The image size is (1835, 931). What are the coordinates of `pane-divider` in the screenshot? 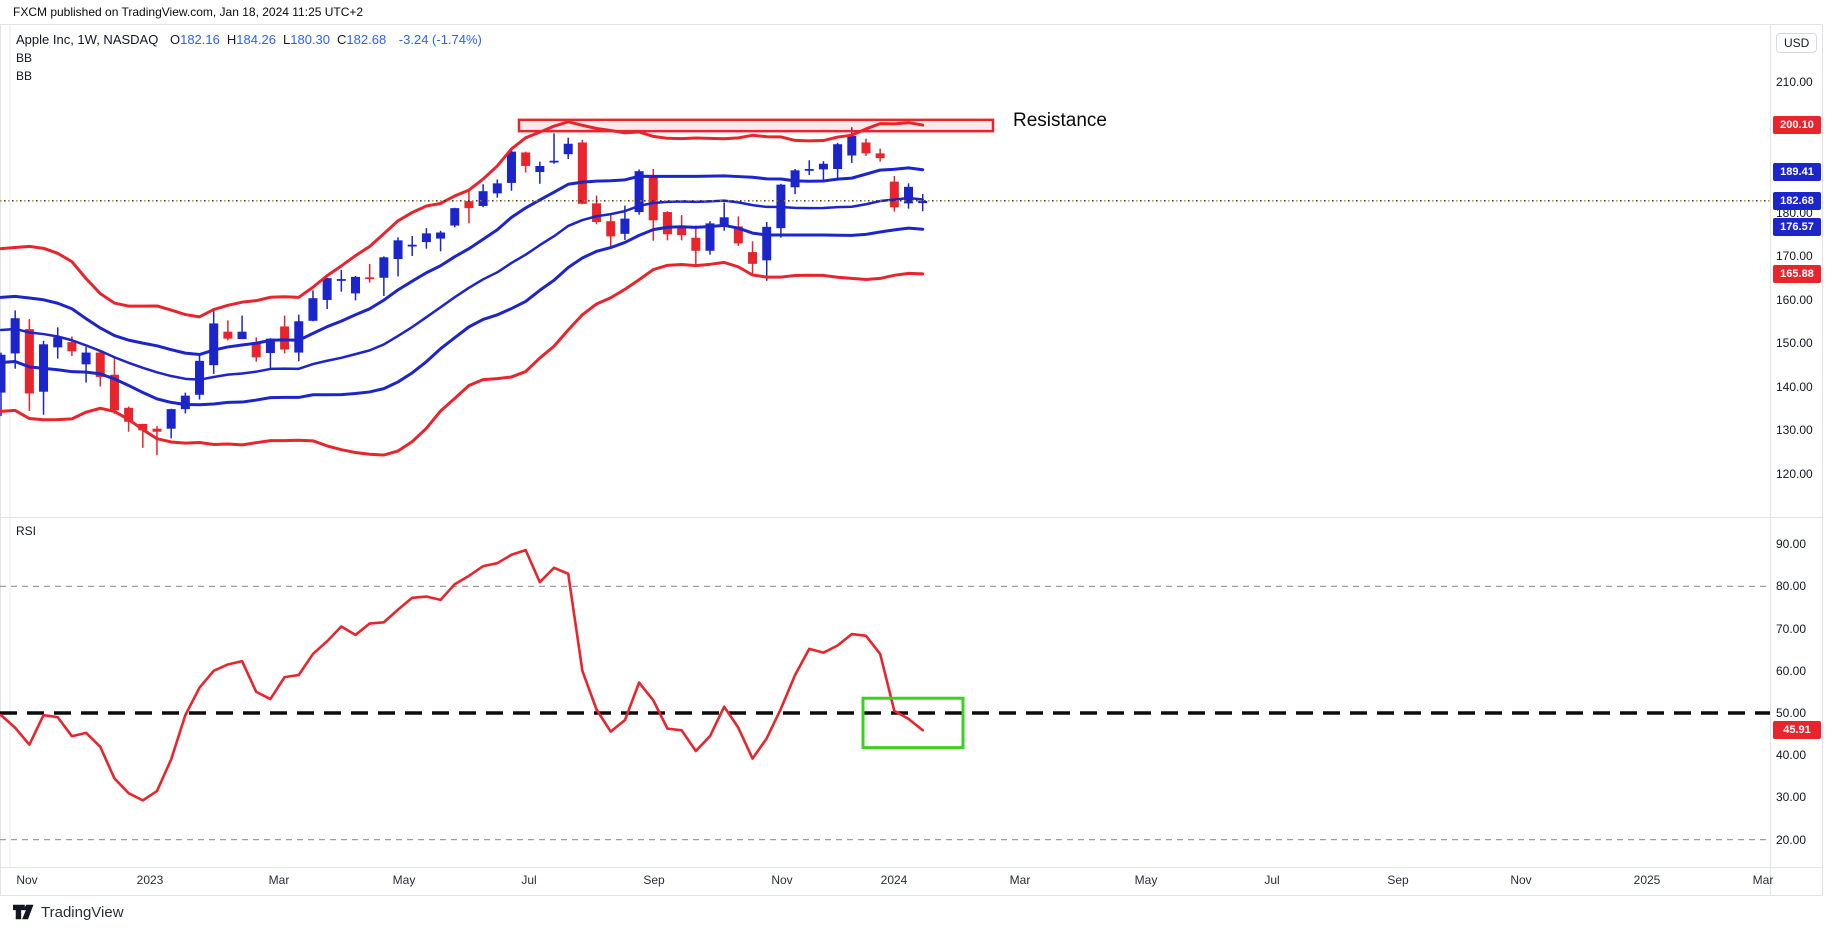 It's located at (911, 517).